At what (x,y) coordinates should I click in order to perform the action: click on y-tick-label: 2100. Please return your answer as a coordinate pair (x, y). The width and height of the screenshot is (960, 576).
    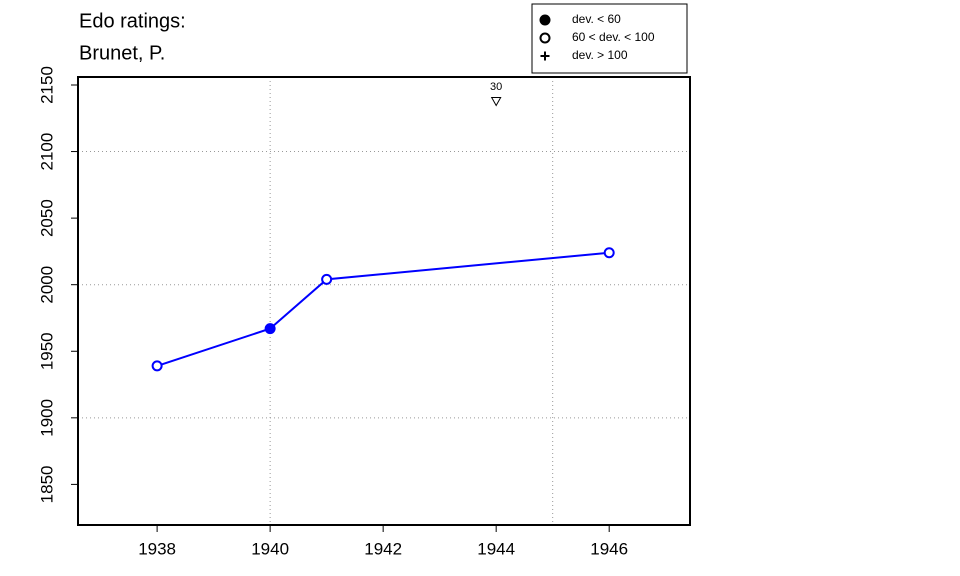
    Looking at the image, I should click on (46, 152).